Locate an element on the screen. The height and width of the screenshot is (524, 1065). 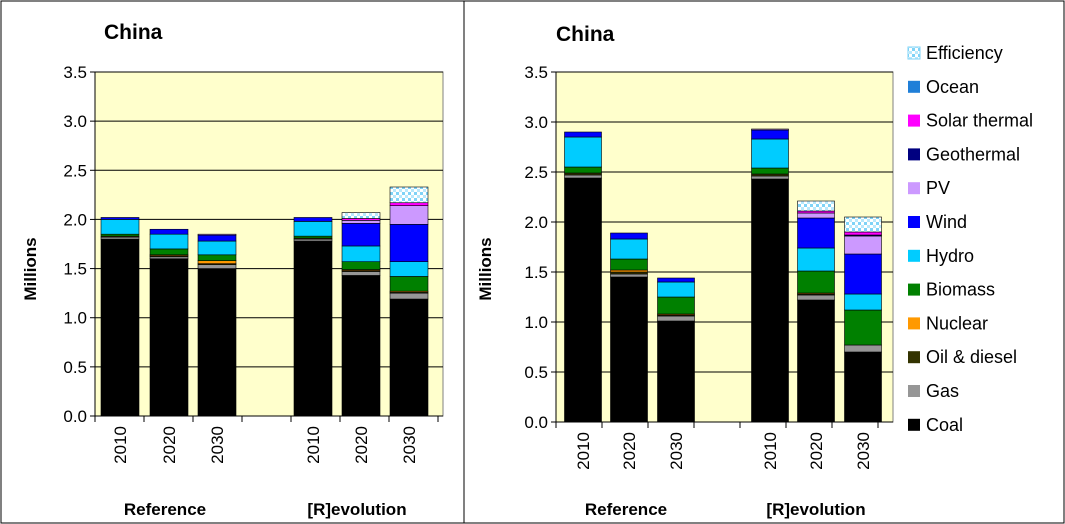
left-chart-title: China is located at coordinates (133, 32).